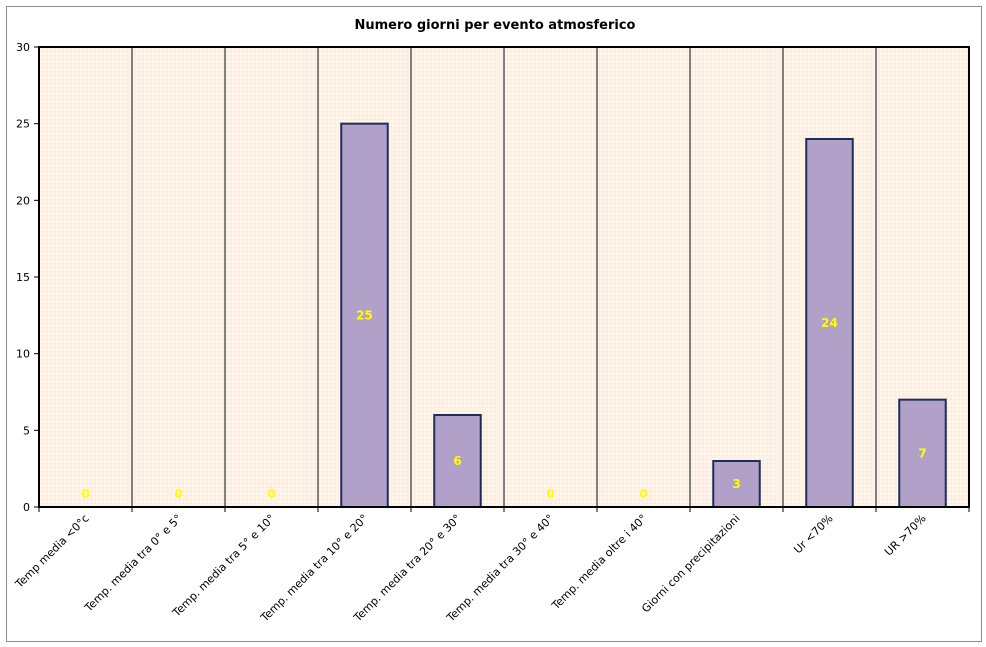  What do you see at coordinates (922, 453) in the screenshot?
I see `data-label: 7` at bounding box center [922, 453].